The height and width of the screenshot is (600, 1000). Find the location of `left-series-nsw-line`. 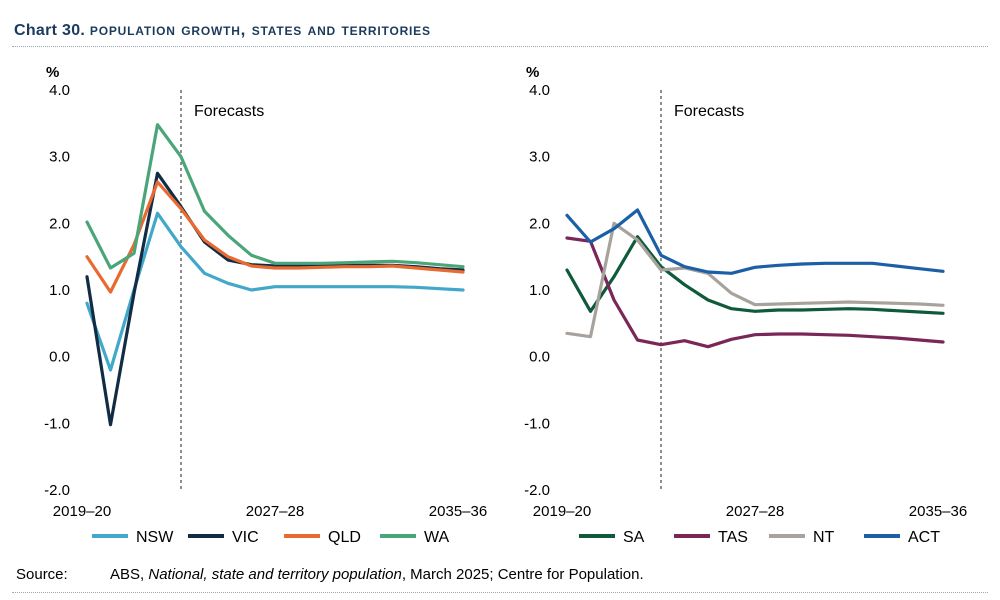

left-series-nsw-line is located at coordinates (275, 291).